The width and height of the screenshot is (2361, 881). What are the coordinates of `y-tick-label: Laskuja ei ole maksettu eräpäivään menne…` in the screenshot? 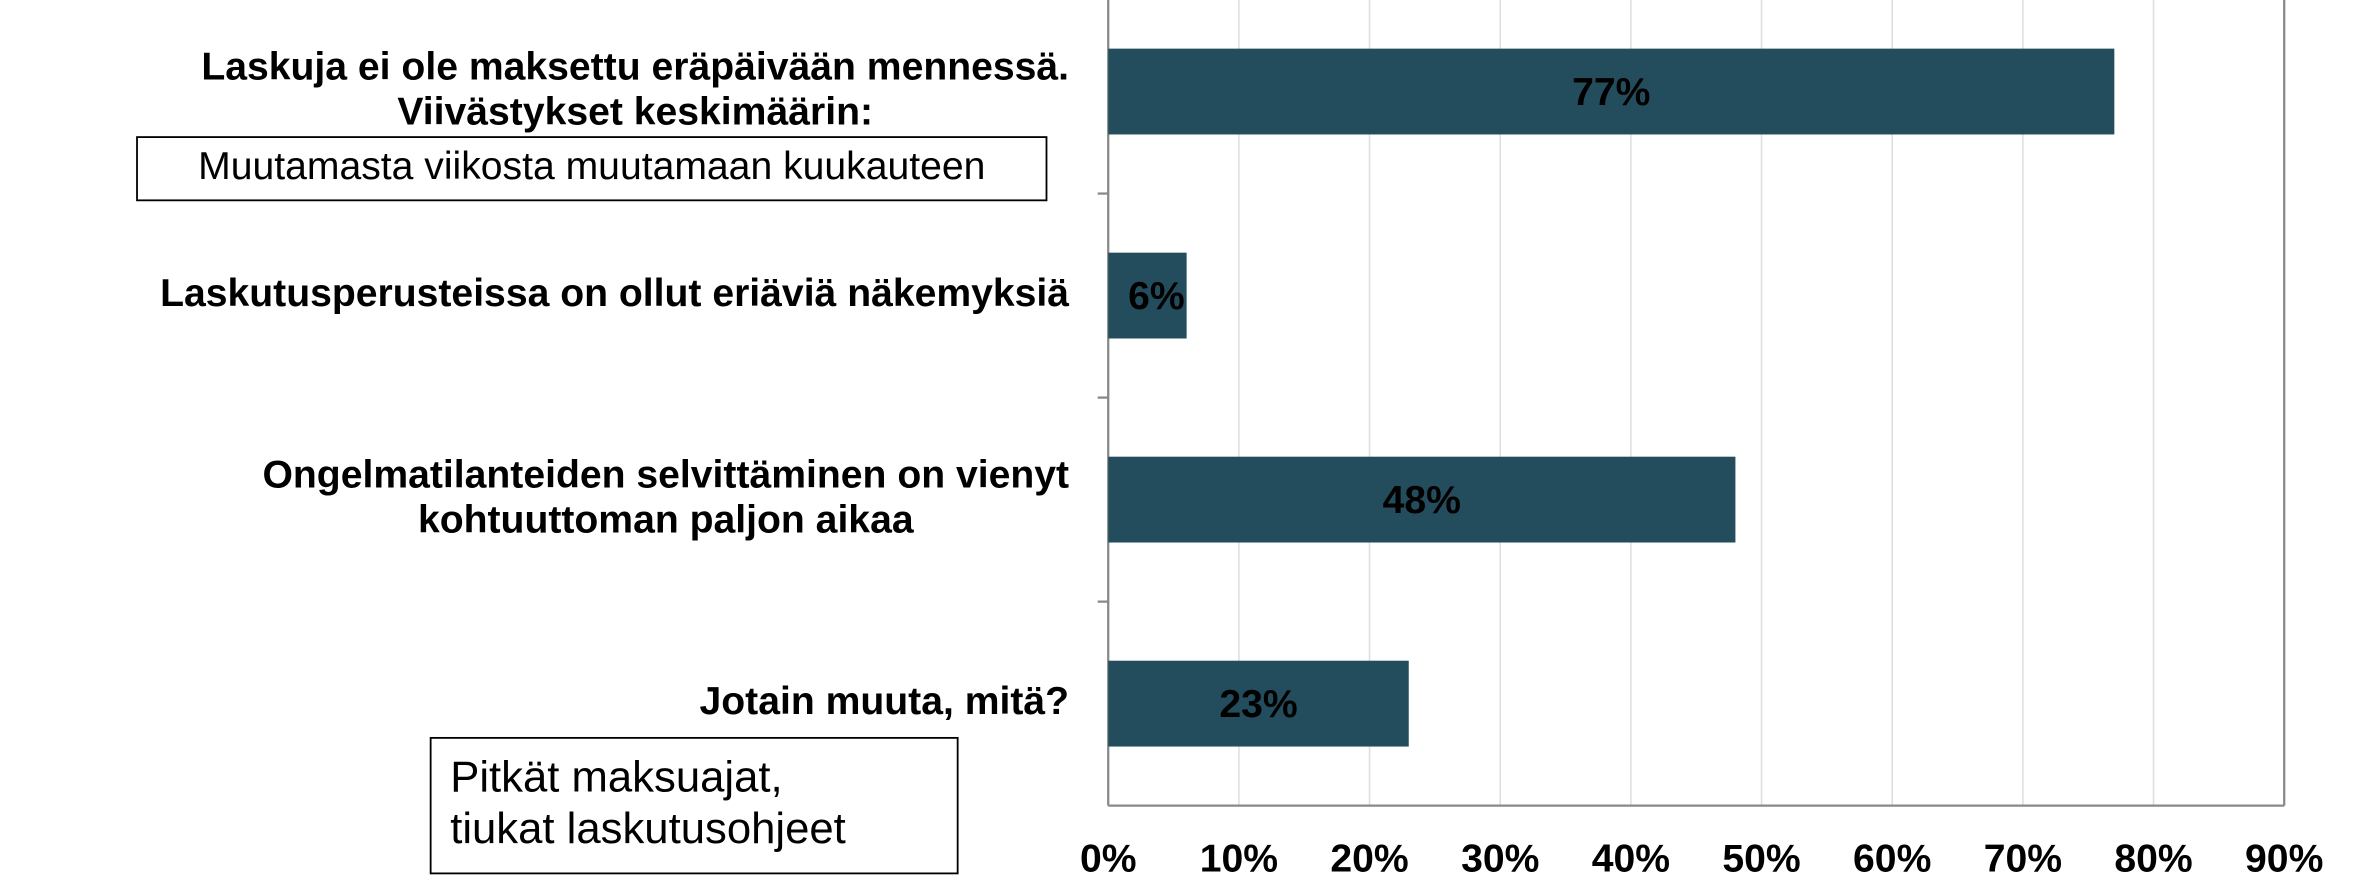 It's located at (635, 66).